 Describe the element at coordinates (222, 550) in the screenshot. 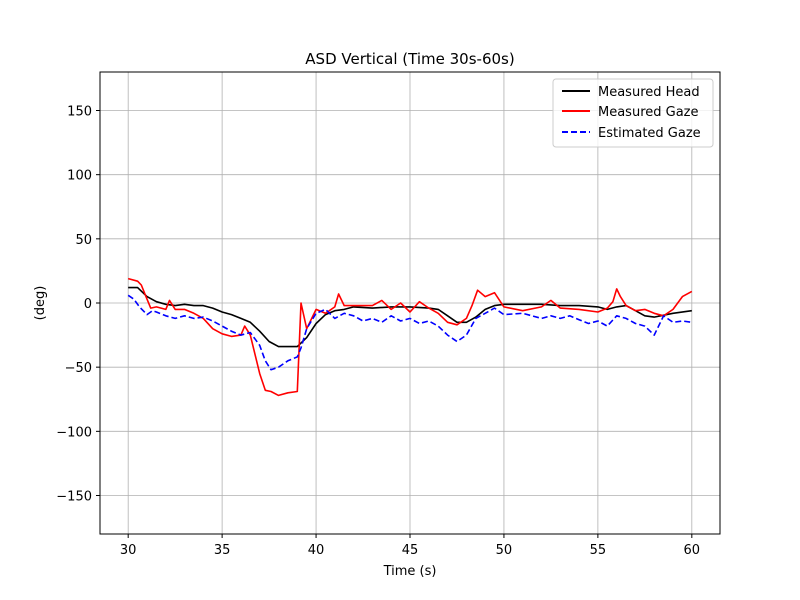

I see `x-tick-label: 35` at that location.